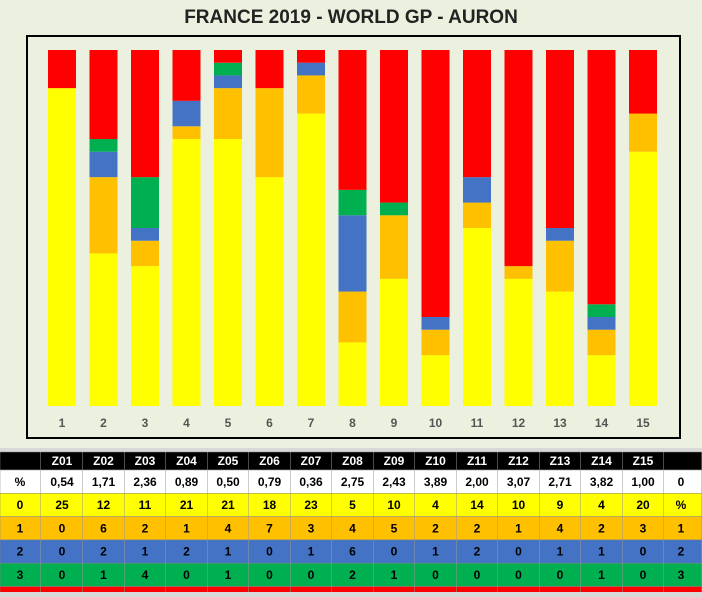 This screenshot has width=702, height=597. Describe the element at coordinates (62, 423) in the screenshot. I see `x-tick-label: 1` at that location.